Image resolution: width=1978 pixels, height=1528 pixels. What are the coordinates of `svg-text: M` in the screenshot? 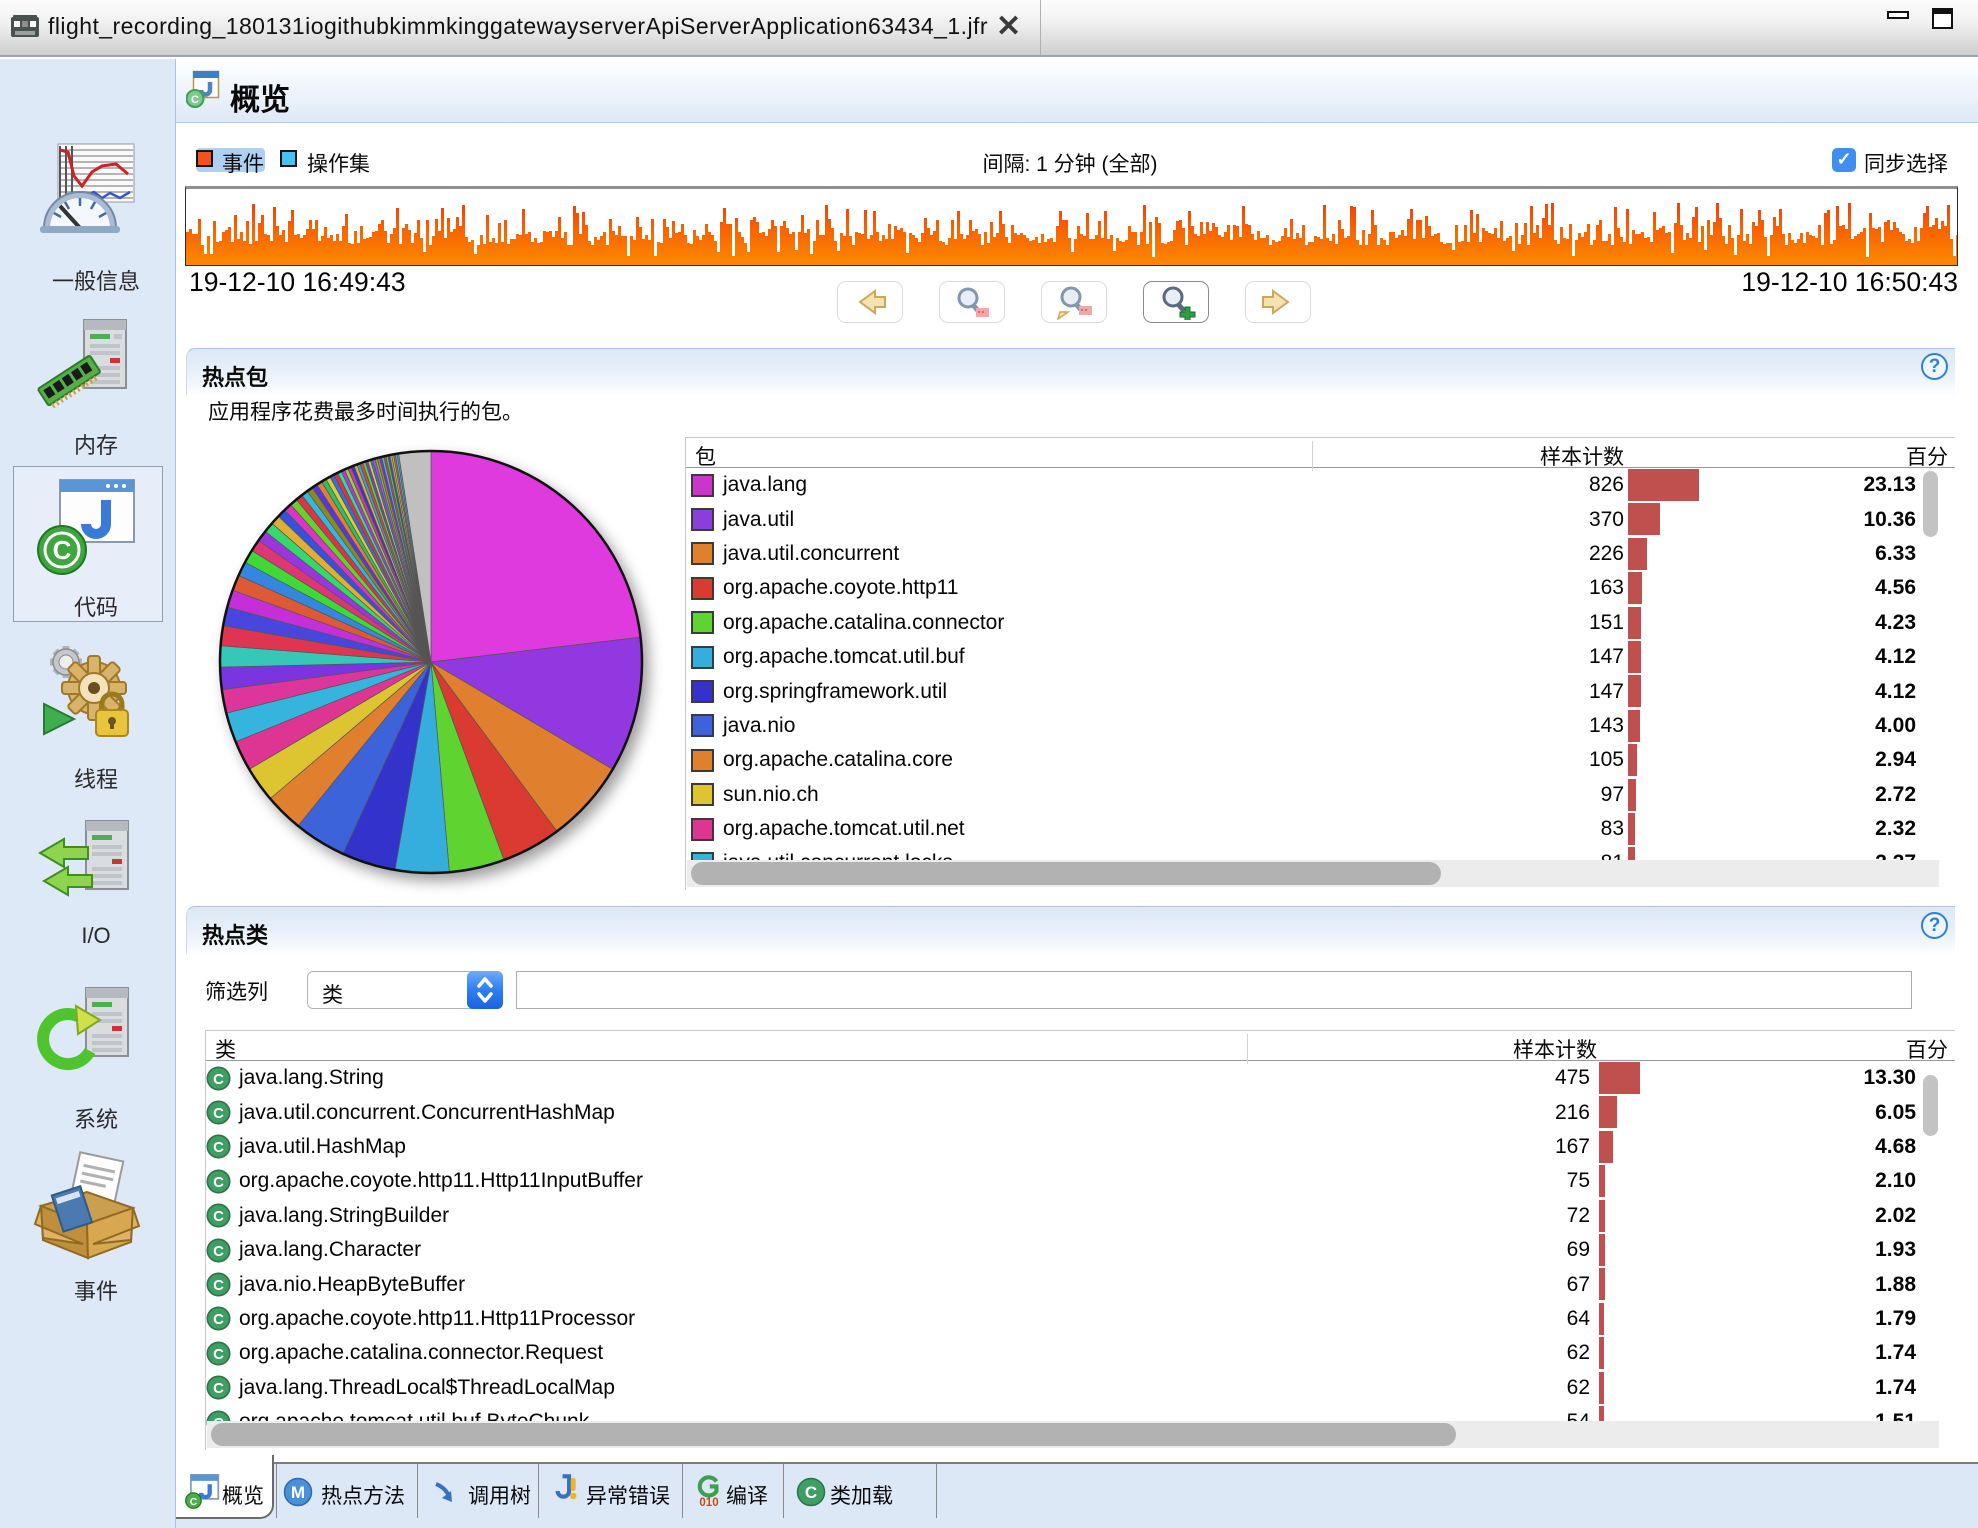 It's located at (298, 1492).